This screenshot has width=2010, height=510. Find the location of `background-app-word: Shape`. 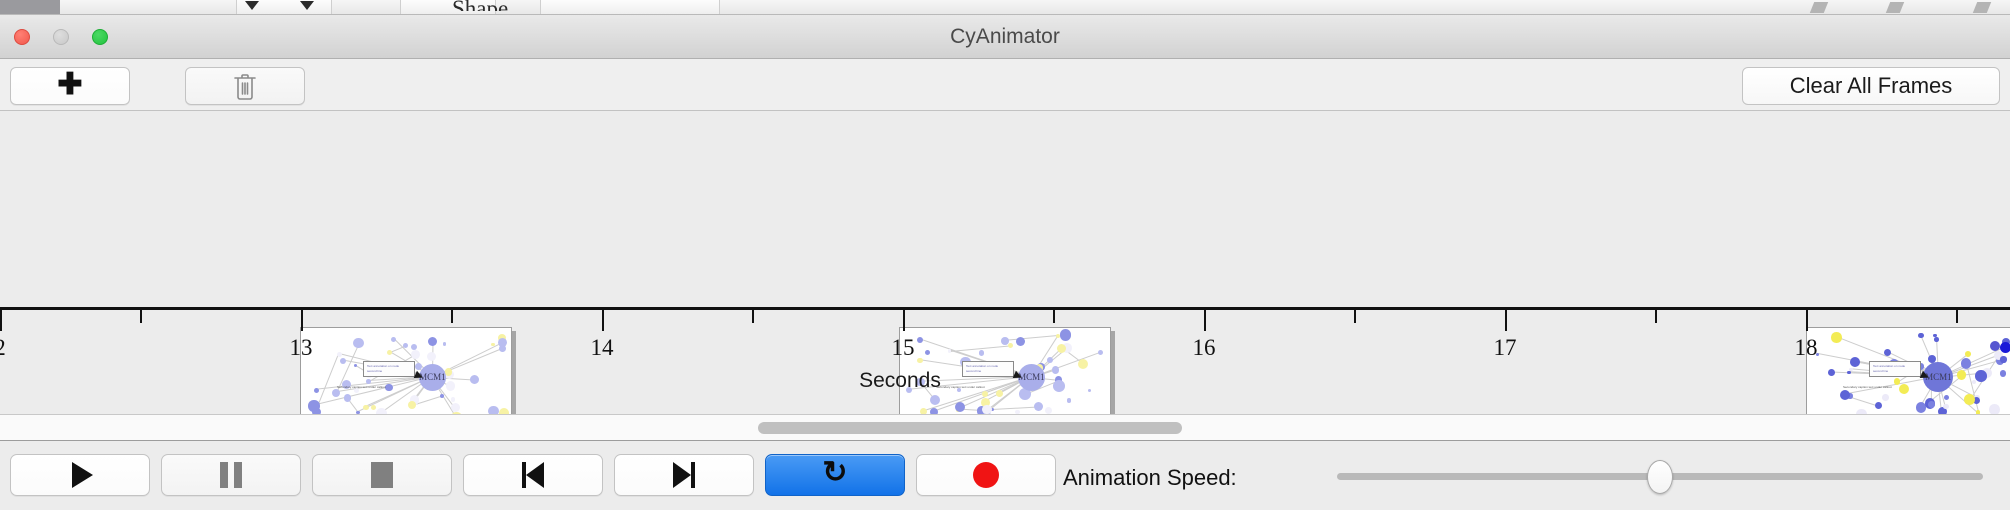

background-app-word: Shape is located at coordinates (480, 5).